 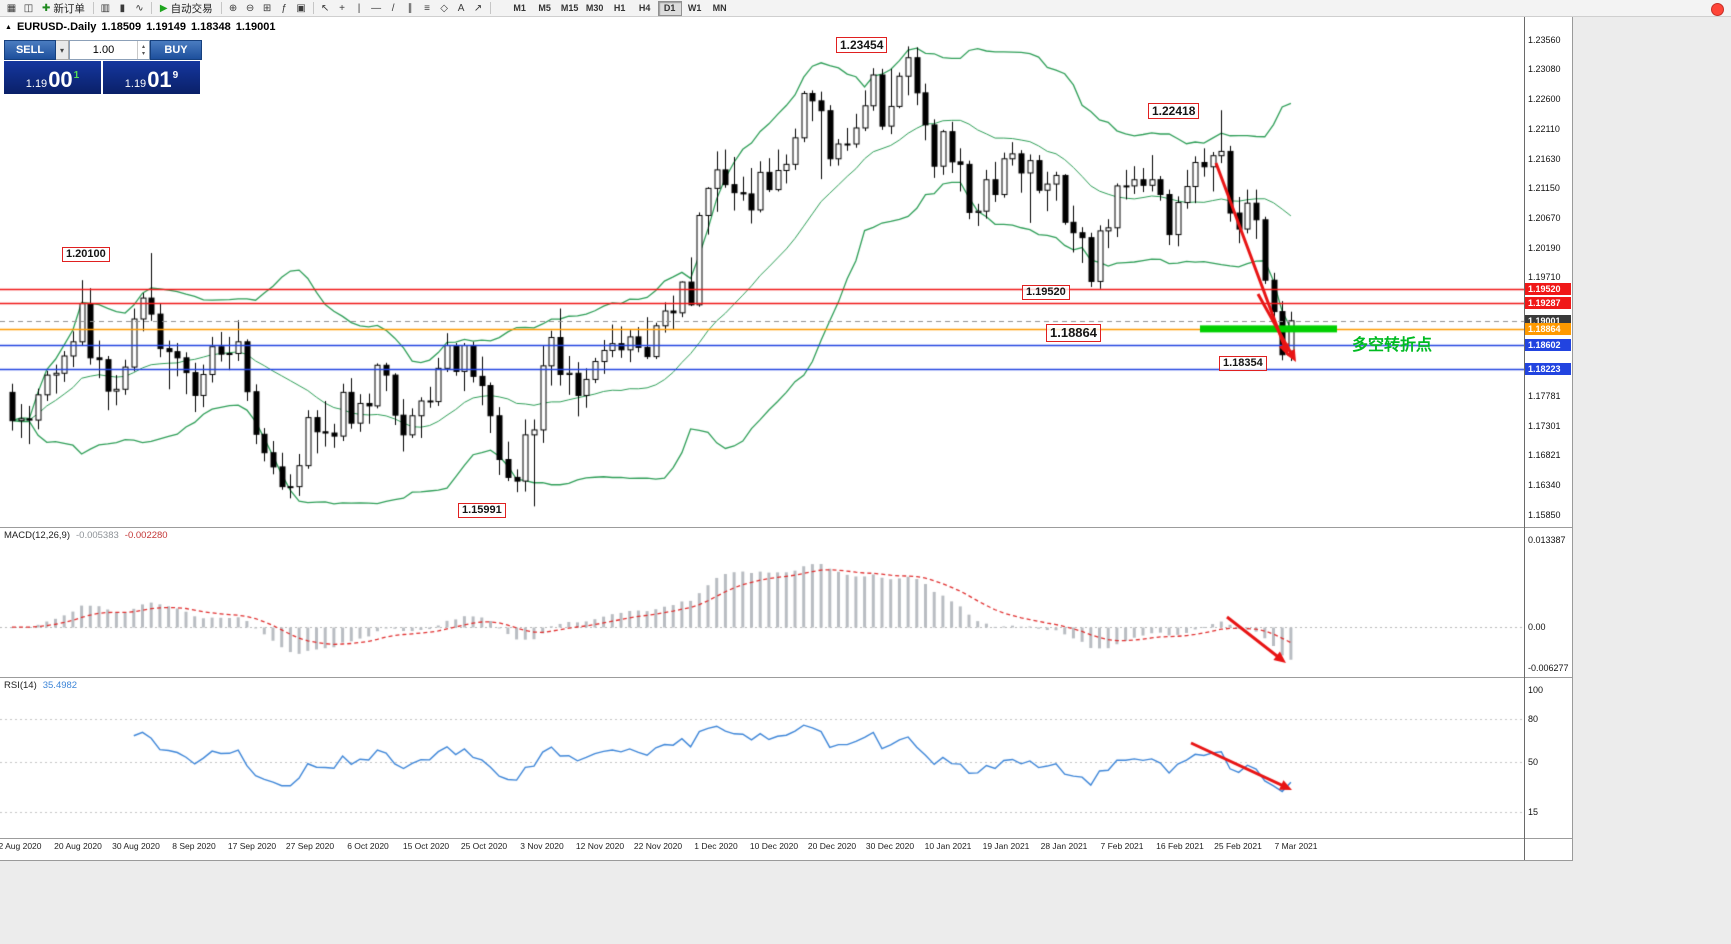 I want to click on shapes-icon: ◇, so click(x=444, y=8).